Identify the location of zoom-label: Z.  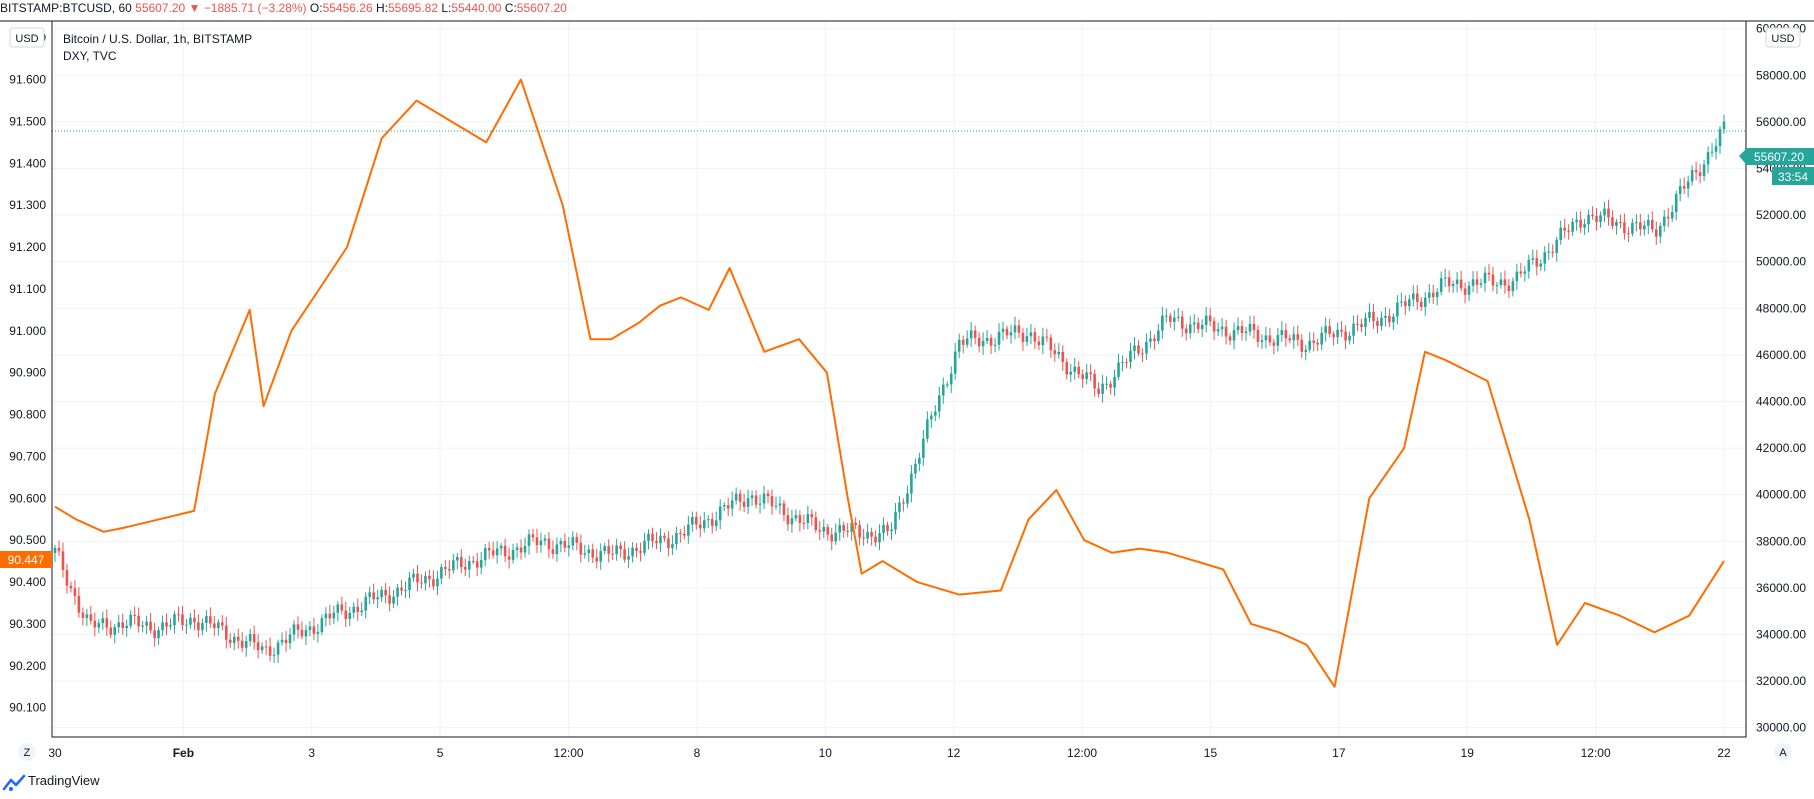
(27, 753).